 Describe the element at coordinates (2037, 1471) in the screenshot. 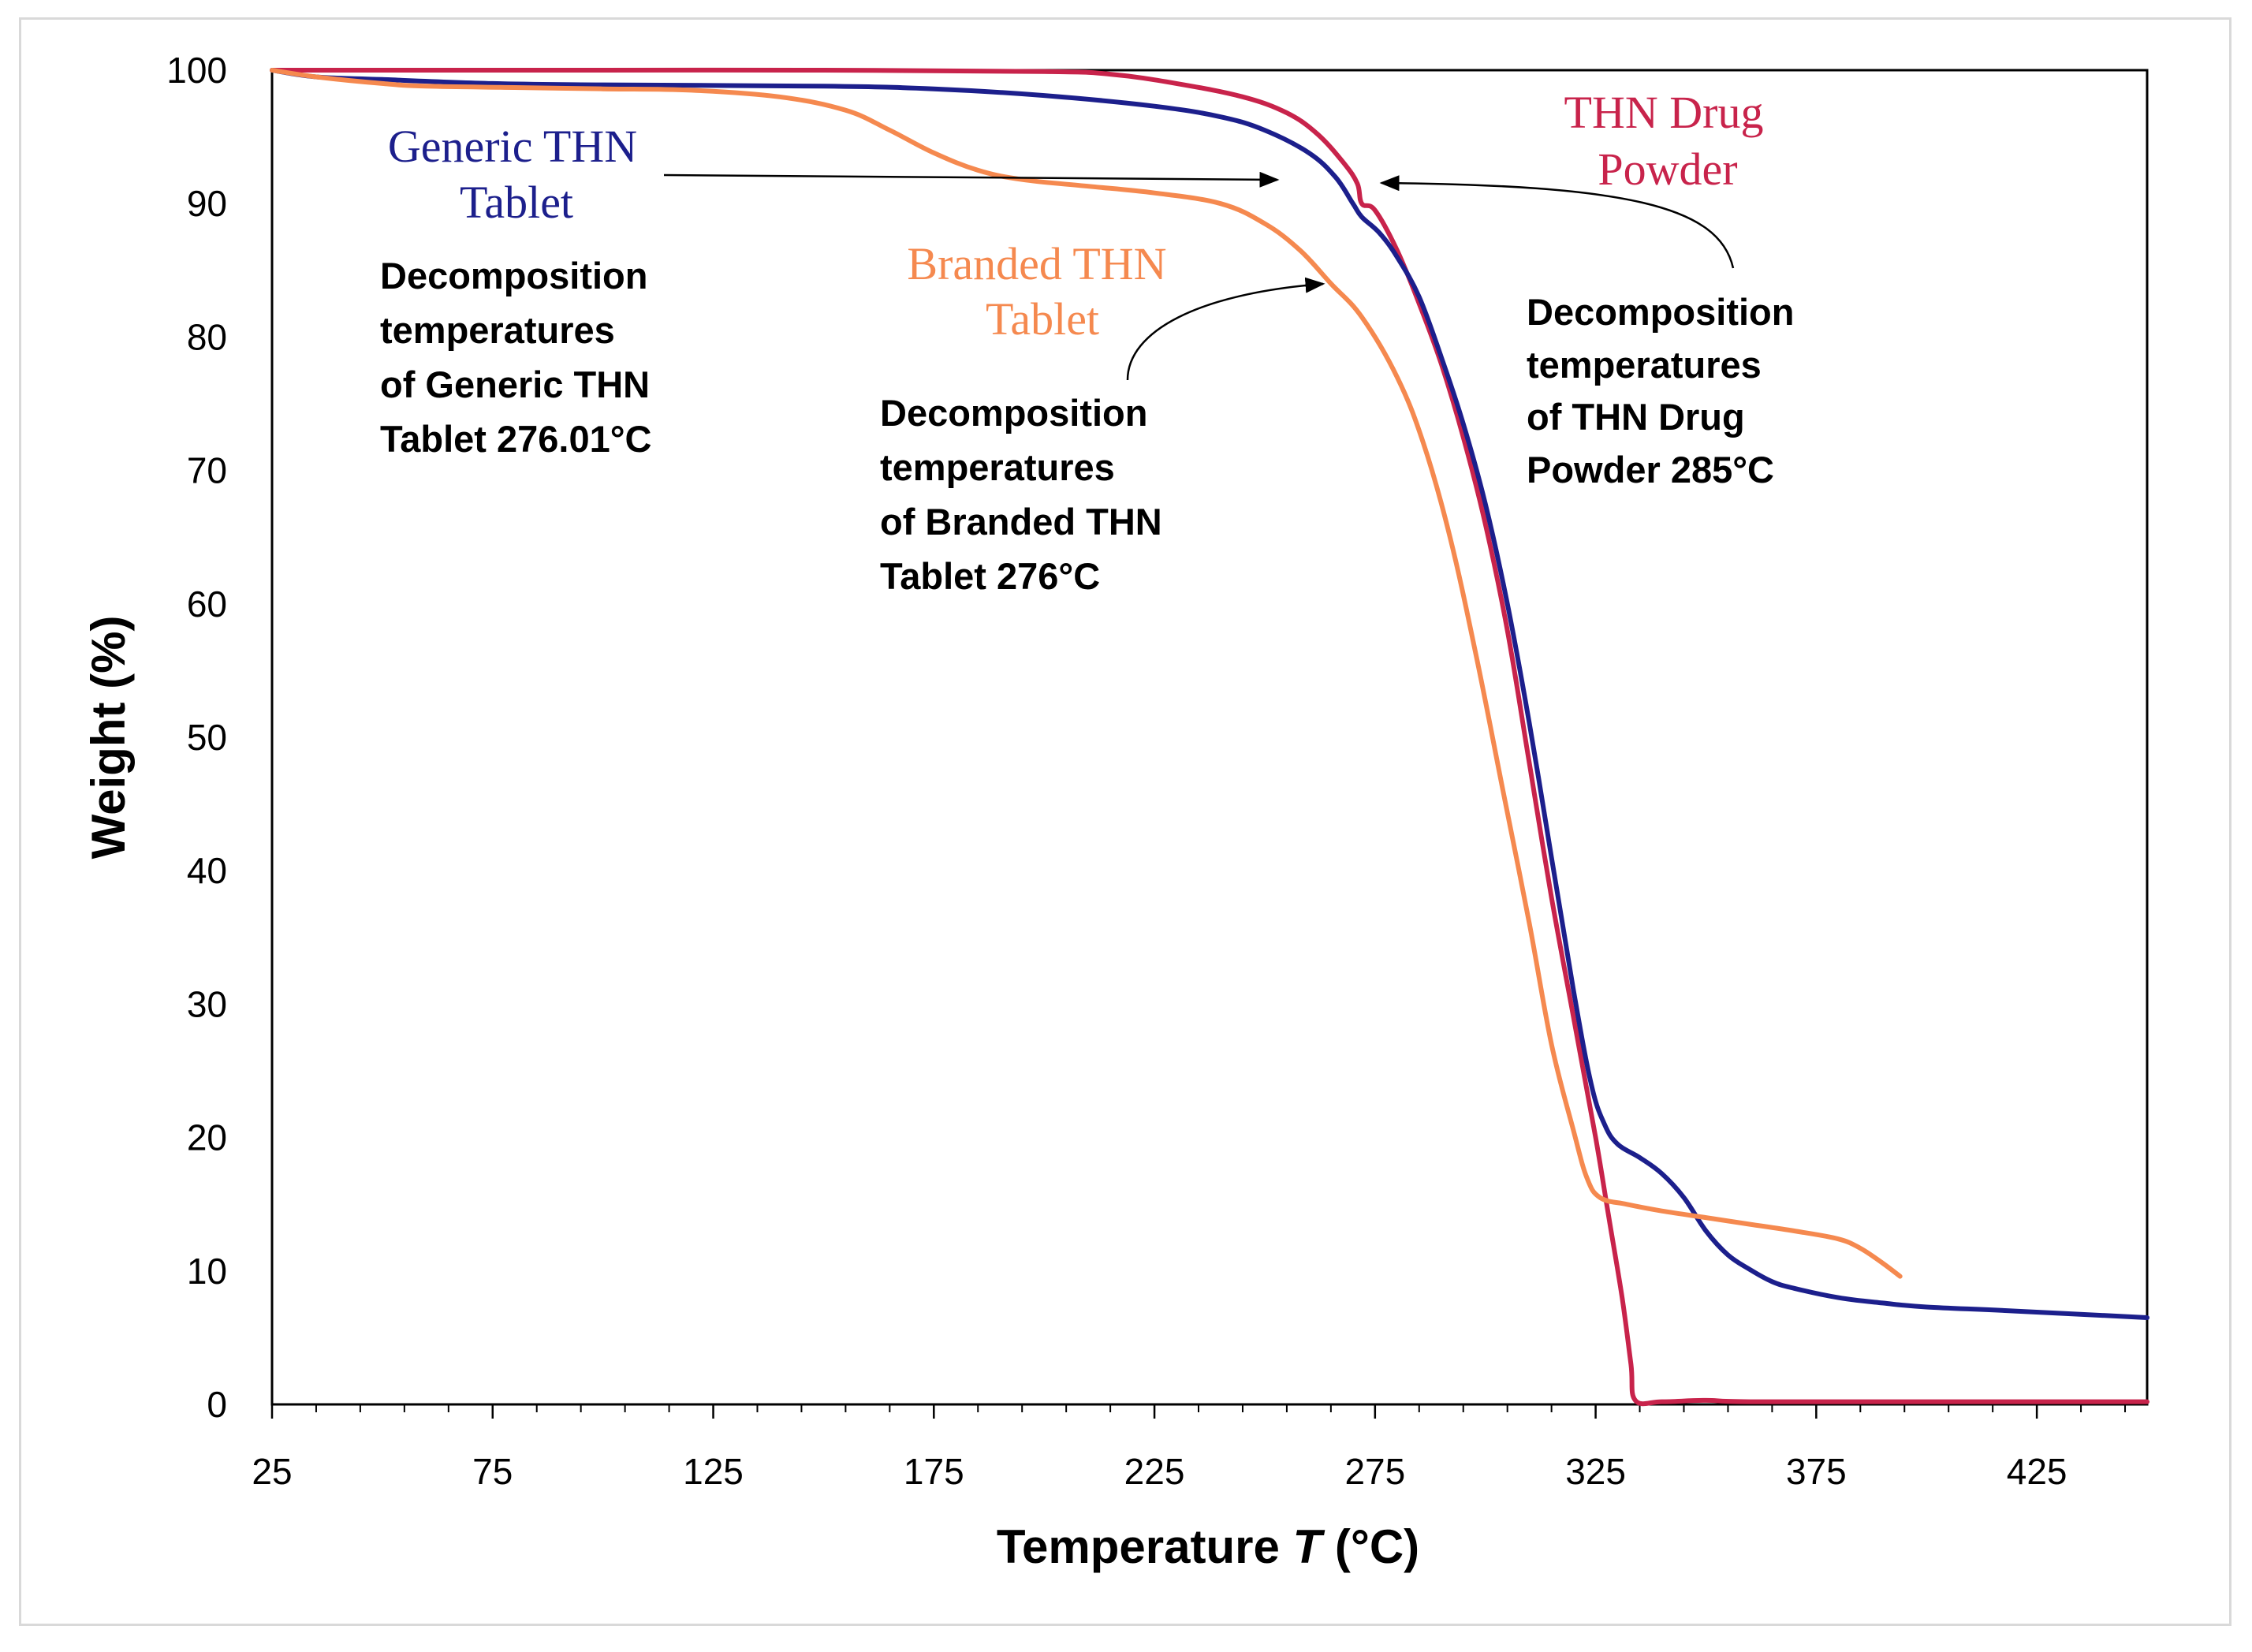

I see `x-tick-label: 425` at that location.